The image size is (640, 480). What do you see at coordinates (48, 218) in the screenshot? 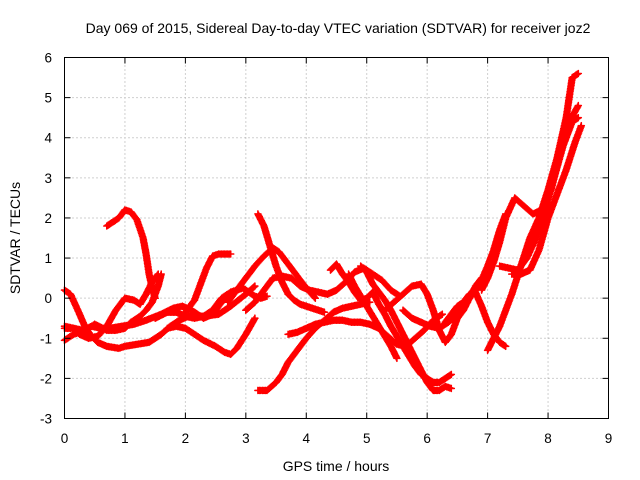
I see `y-tick-label: 2` at bounding box center [48, 218].